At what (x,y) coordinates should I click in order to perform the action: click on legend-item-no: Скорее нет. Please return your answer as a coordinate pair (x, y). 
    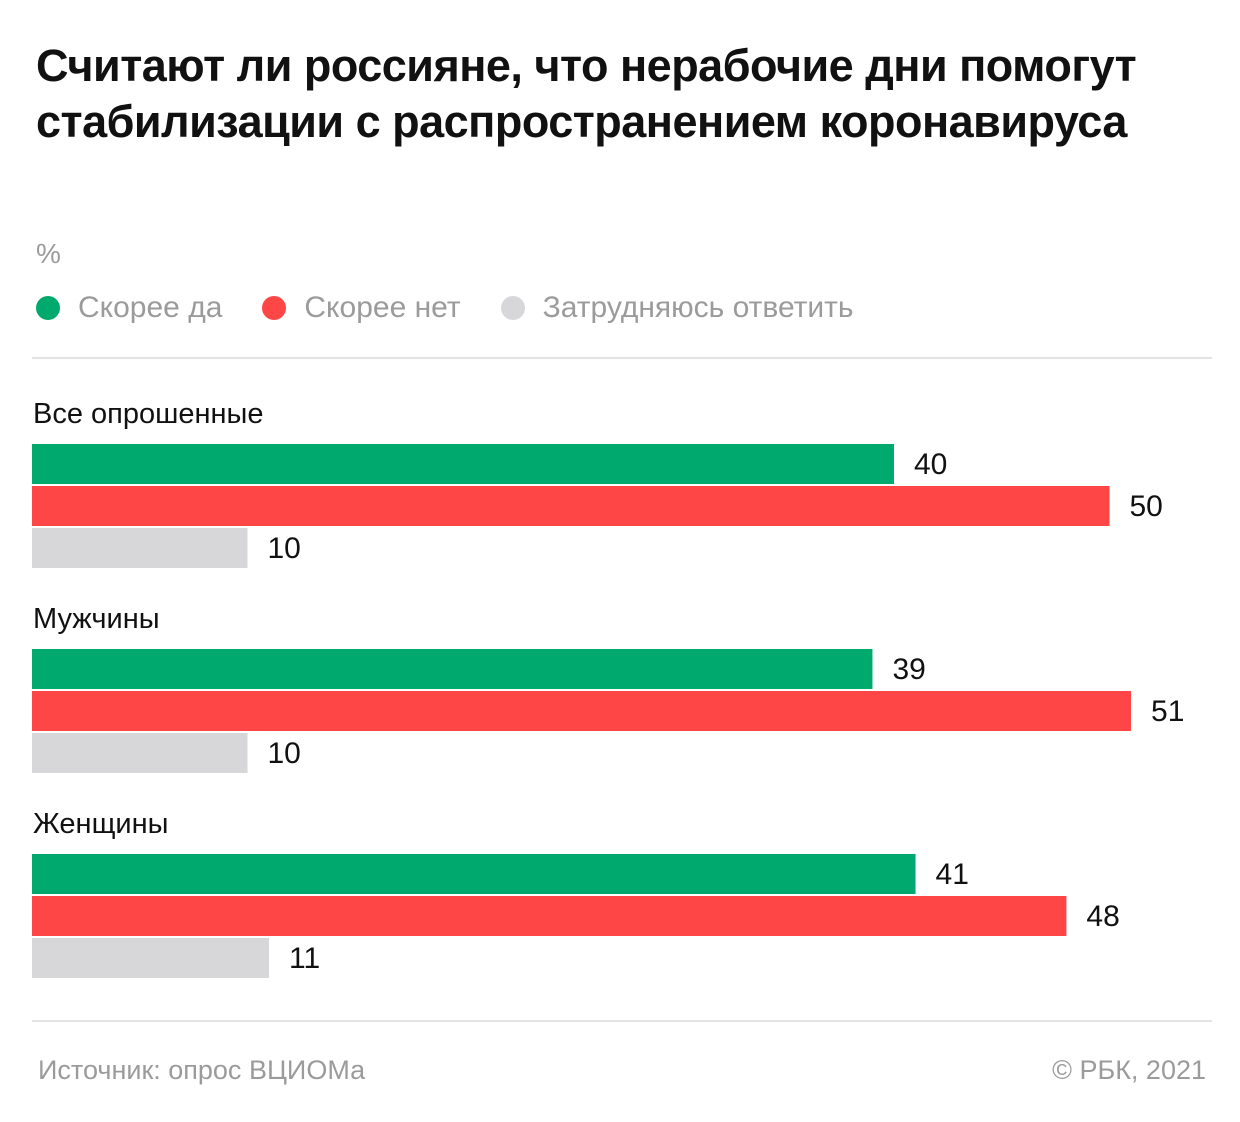
    Looking at the image, I should click on (361, 308).